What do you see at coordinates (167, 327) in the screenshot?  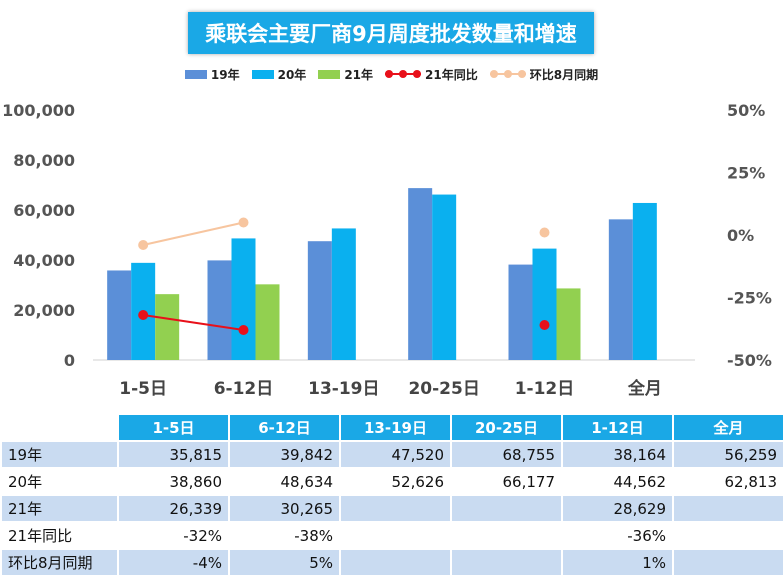 I see `bar-21年-1-5日` at bounding box center [167, 327].